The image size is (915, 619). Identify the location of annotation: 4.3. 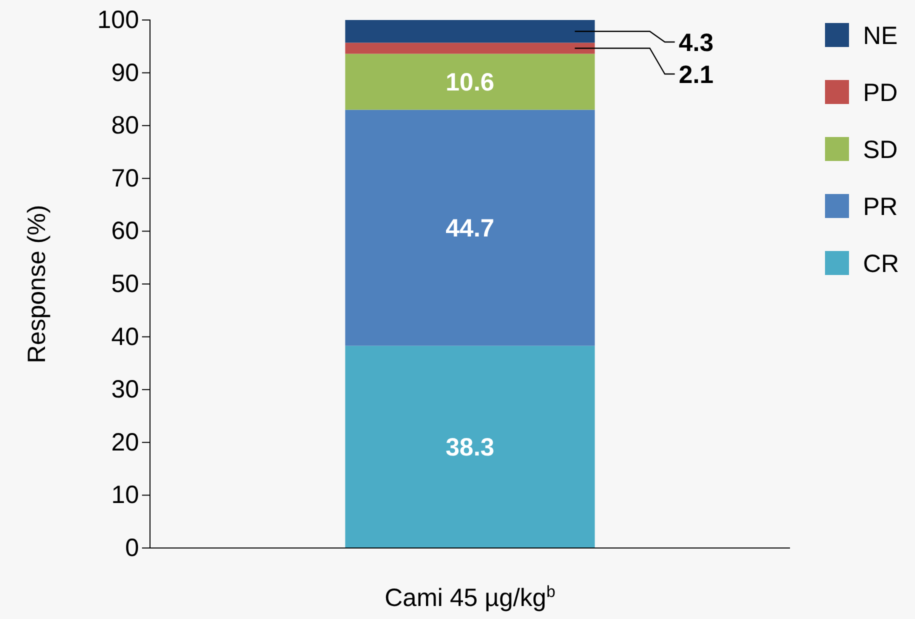
(696, 42).